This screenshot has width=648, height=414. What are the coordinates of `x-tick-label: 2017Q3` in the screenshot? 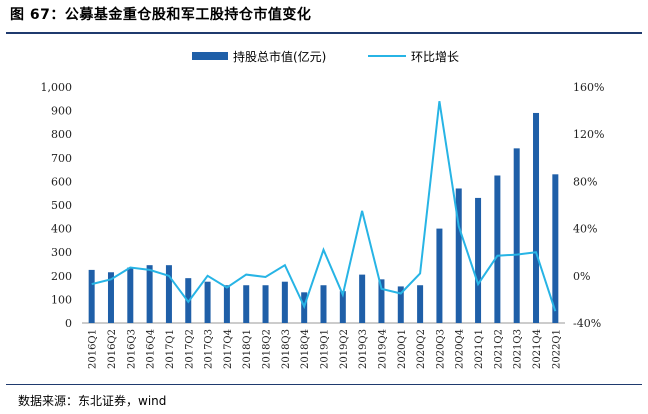 It's located at (209, 349).